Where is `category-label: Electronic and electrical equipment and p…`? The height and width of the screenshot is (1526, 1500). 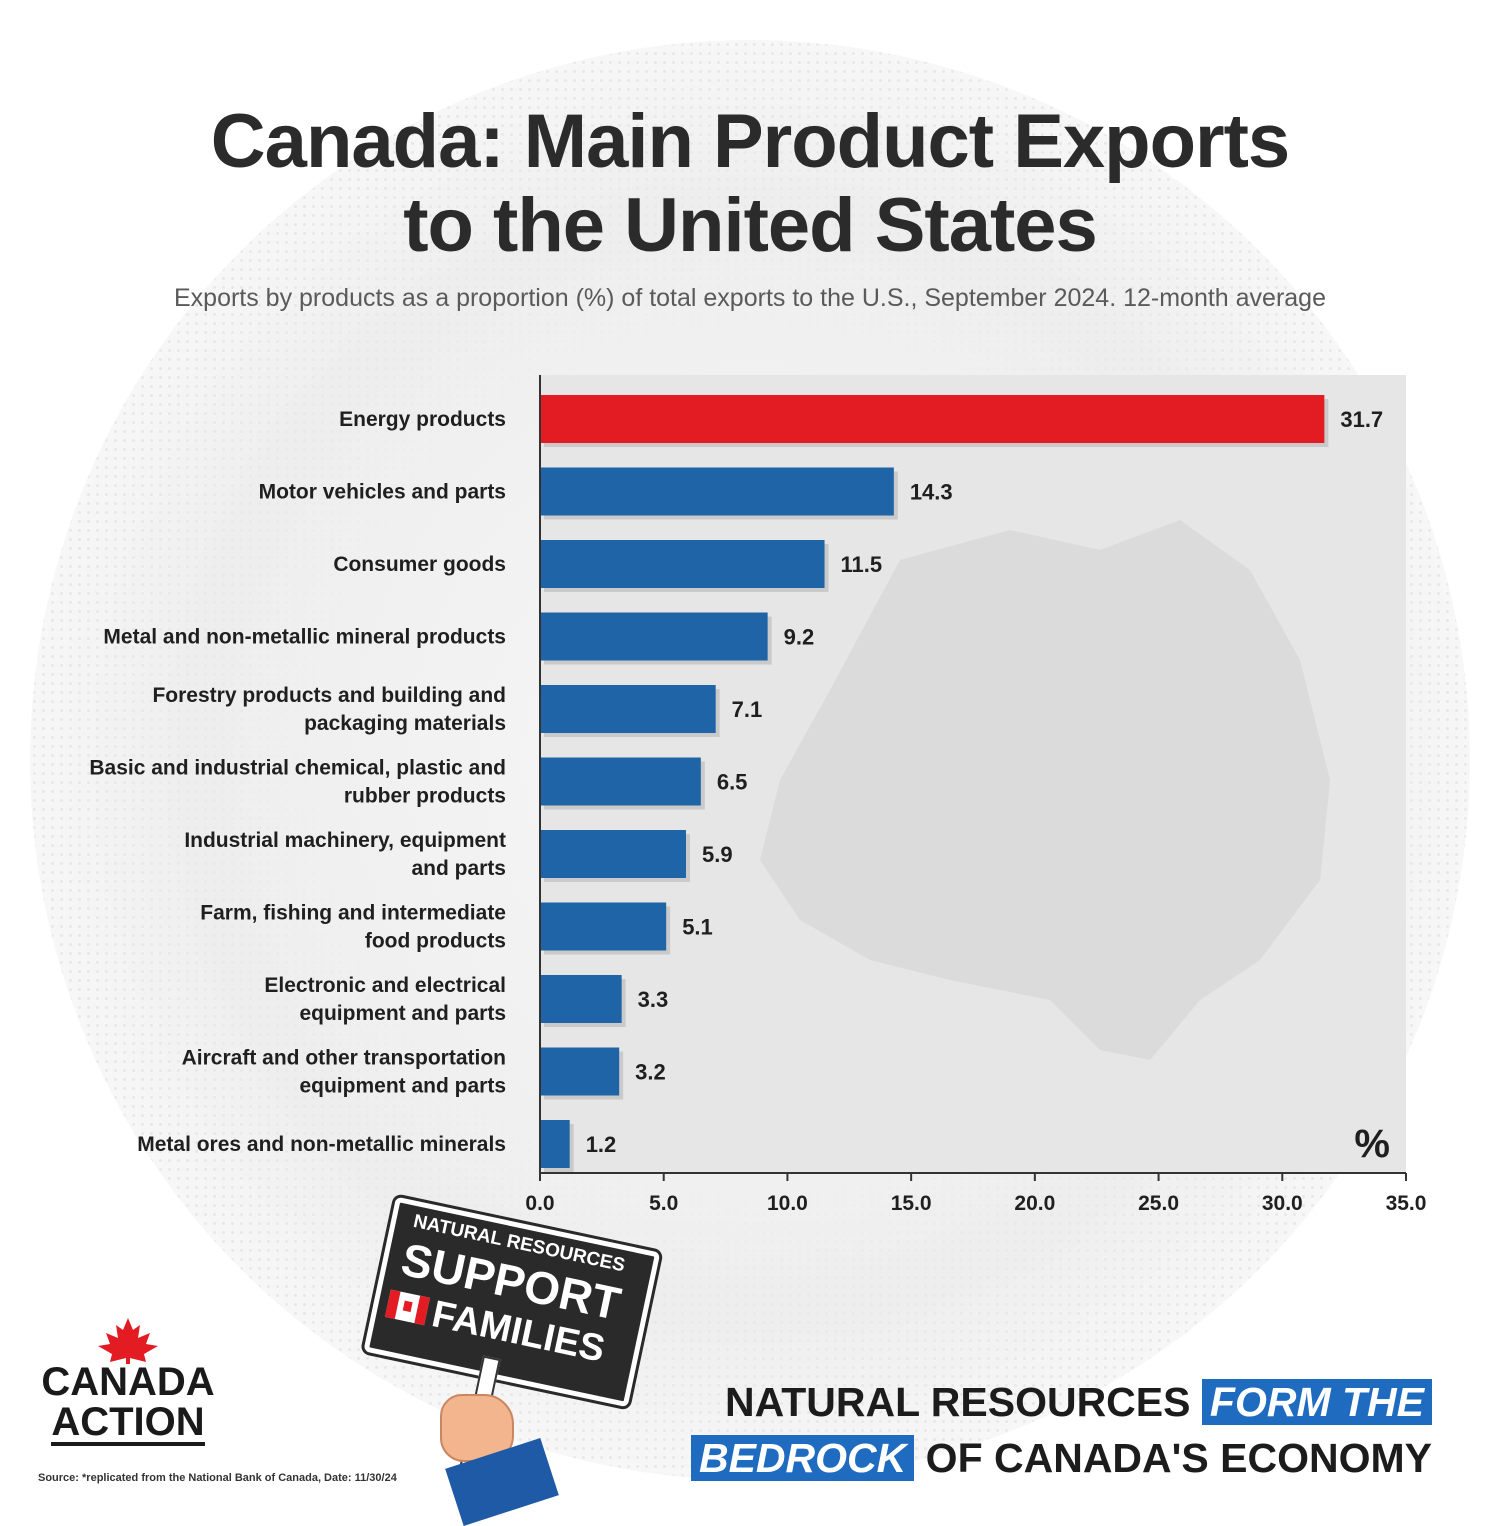
category-label: Electronic and electrical equipment and p… is located at coordinates (385, 999).